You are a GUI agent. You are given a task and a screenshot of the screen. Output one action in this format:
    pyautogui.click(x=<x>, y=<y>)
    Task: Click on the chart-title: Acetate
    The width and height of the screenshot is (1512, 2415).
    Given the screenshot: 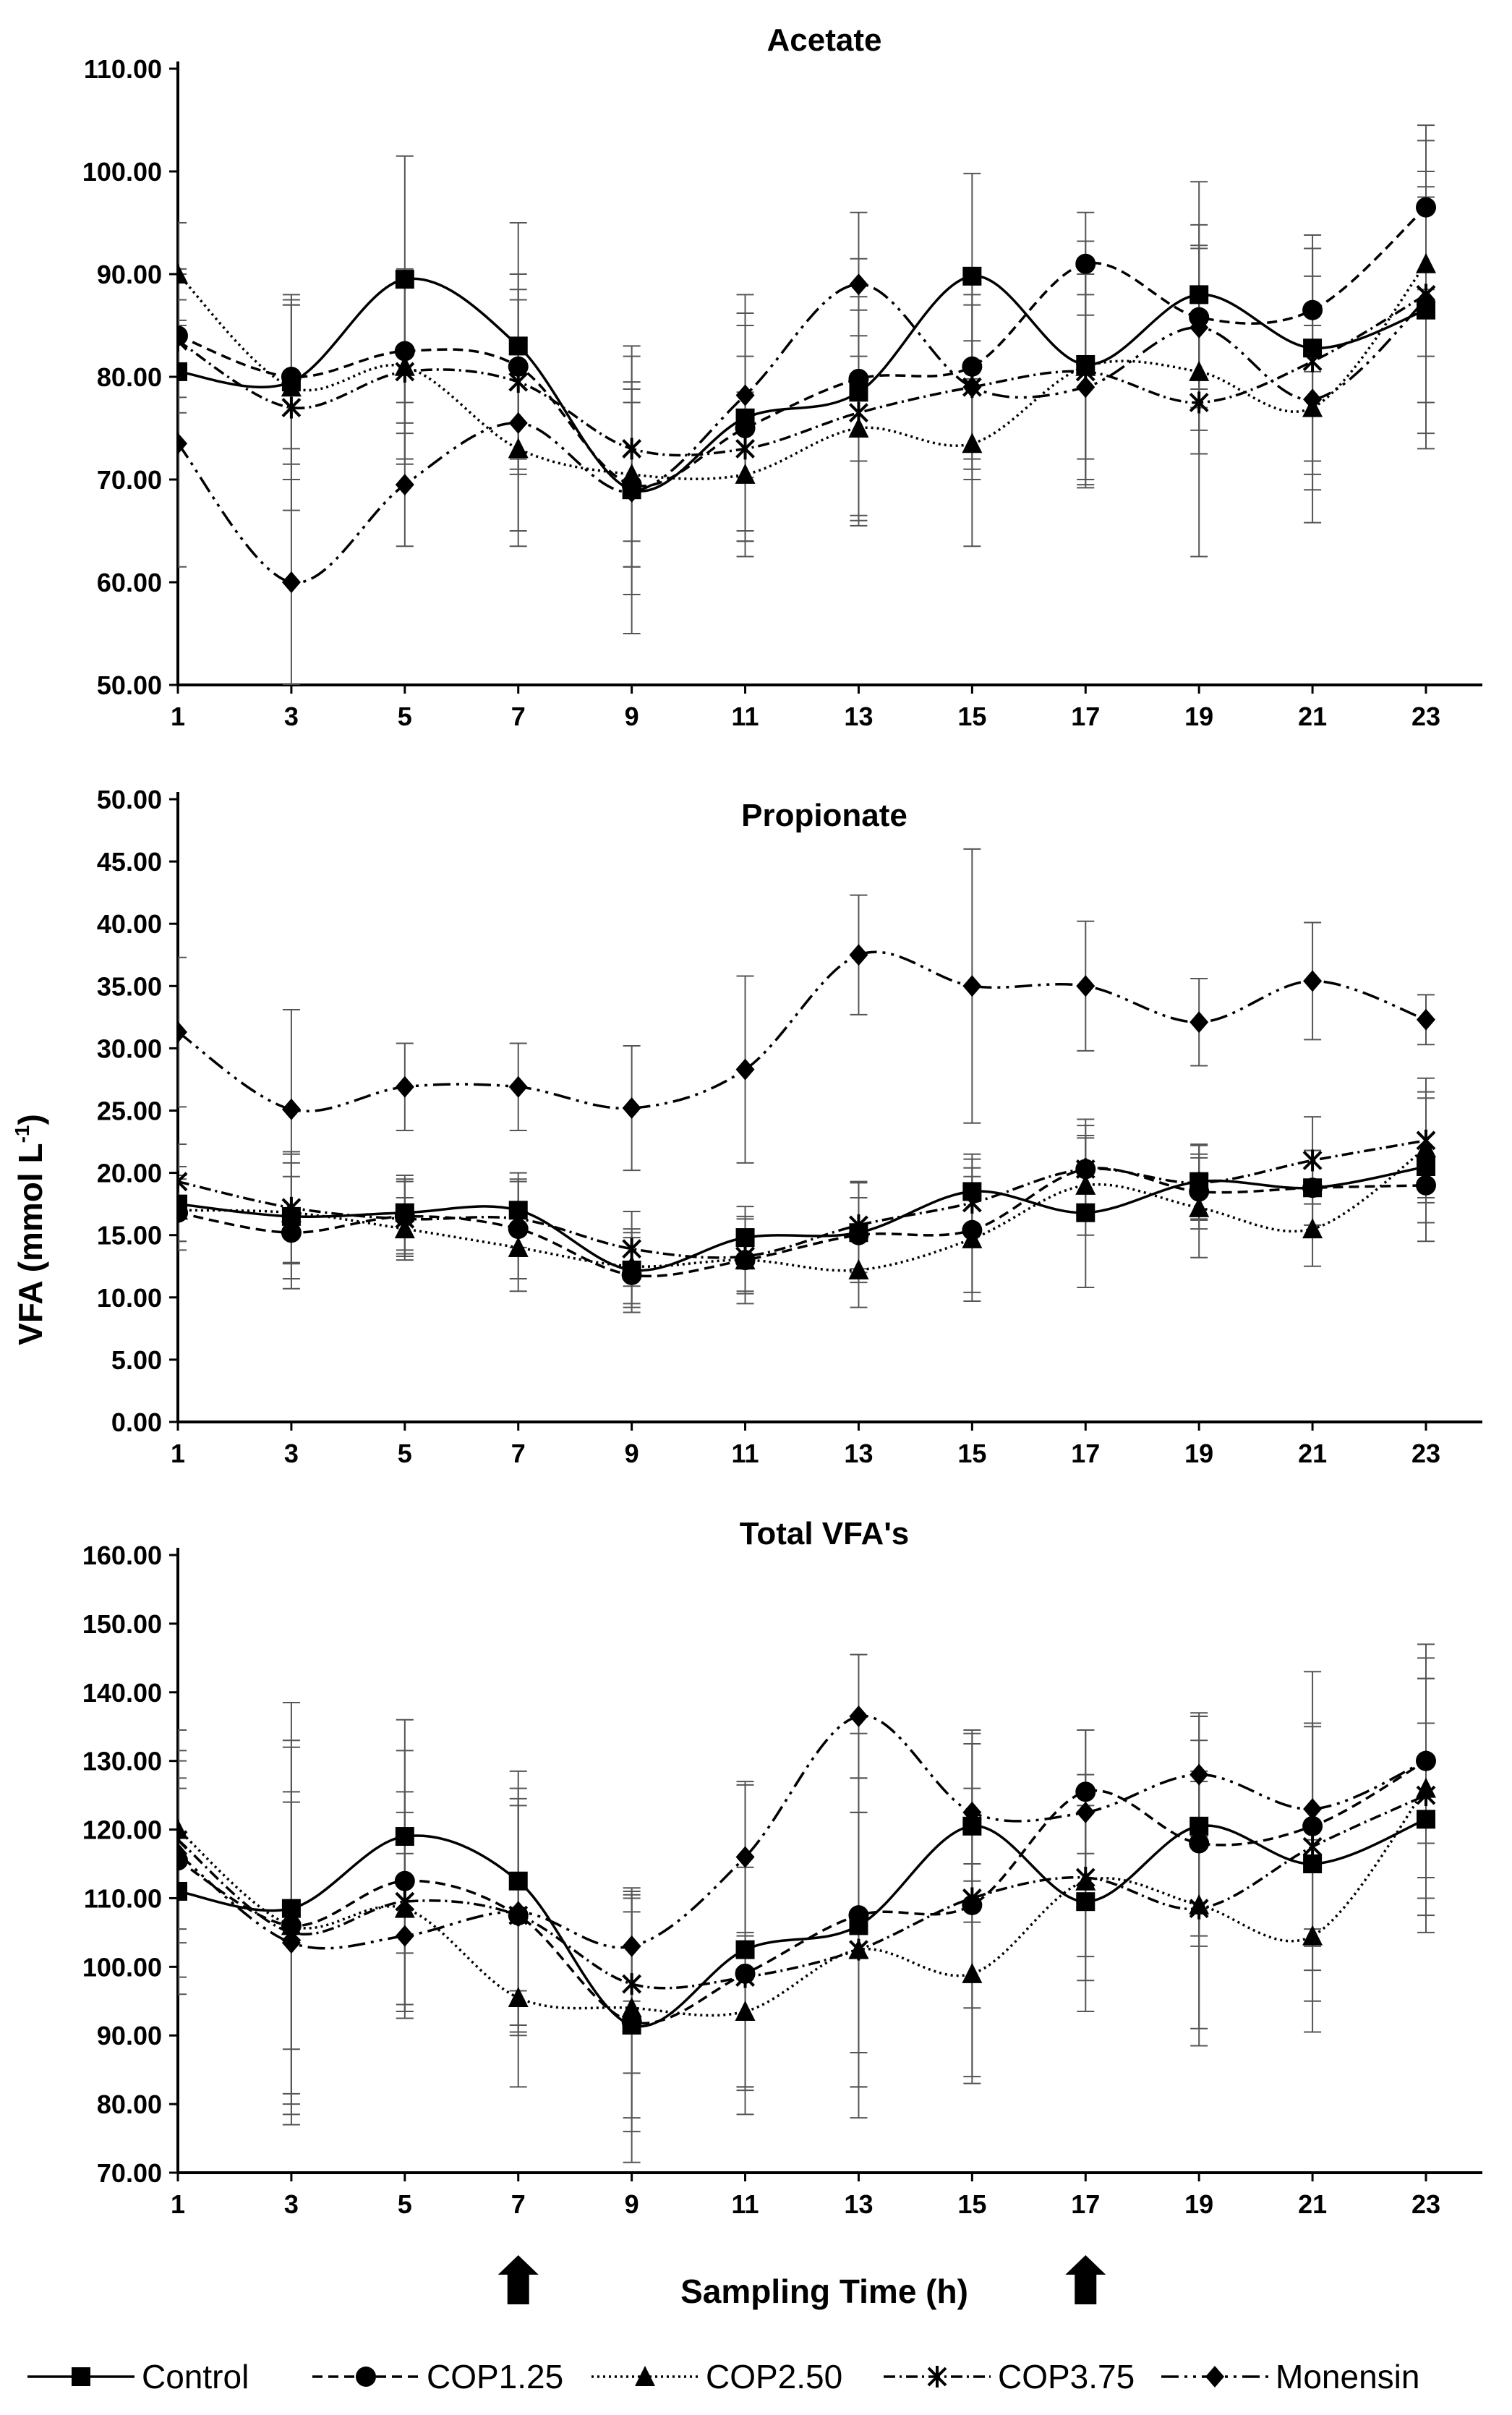 What is the action you would take?
    pyautogui.click(x=825, y=40)
    